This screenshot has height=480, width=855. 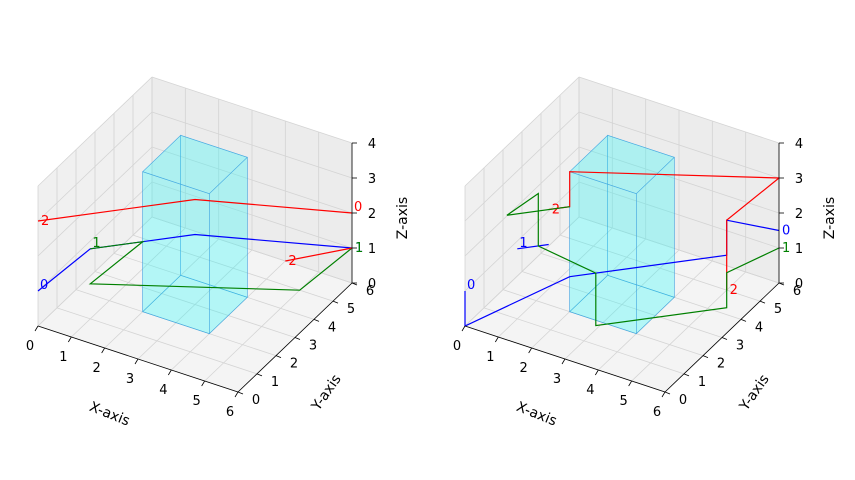 I want to click on x-tick-label: 4, so click(x=163, y=390).